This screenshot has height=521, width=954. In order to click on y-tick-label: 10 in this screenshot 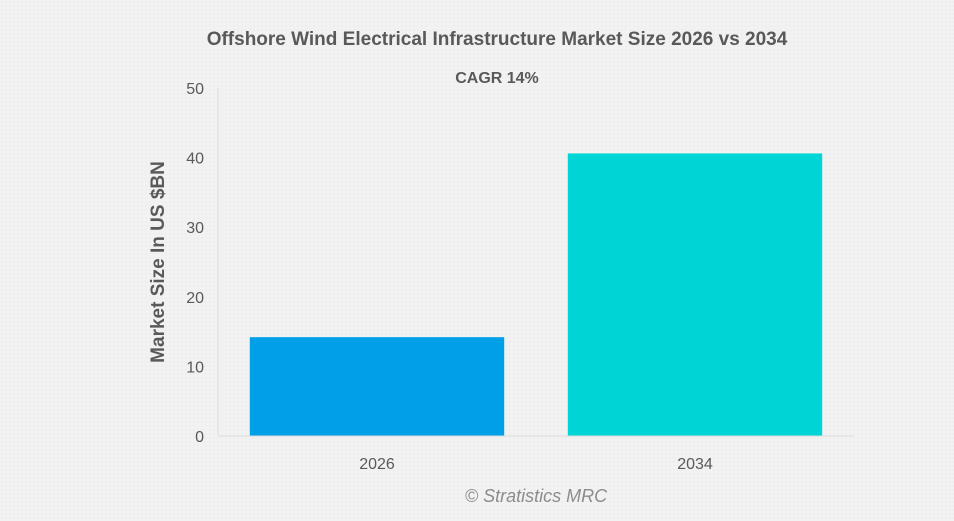, I will do `click(195, 367)`.